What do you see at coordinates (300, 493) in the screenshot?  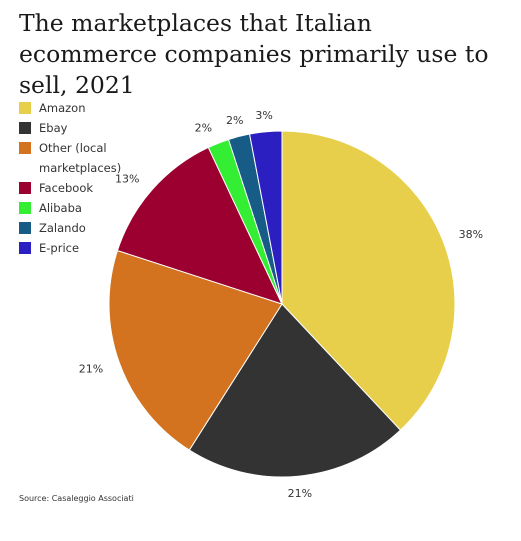 I see `slice-label-ebay: 21%` at bounding box center [300, 493].